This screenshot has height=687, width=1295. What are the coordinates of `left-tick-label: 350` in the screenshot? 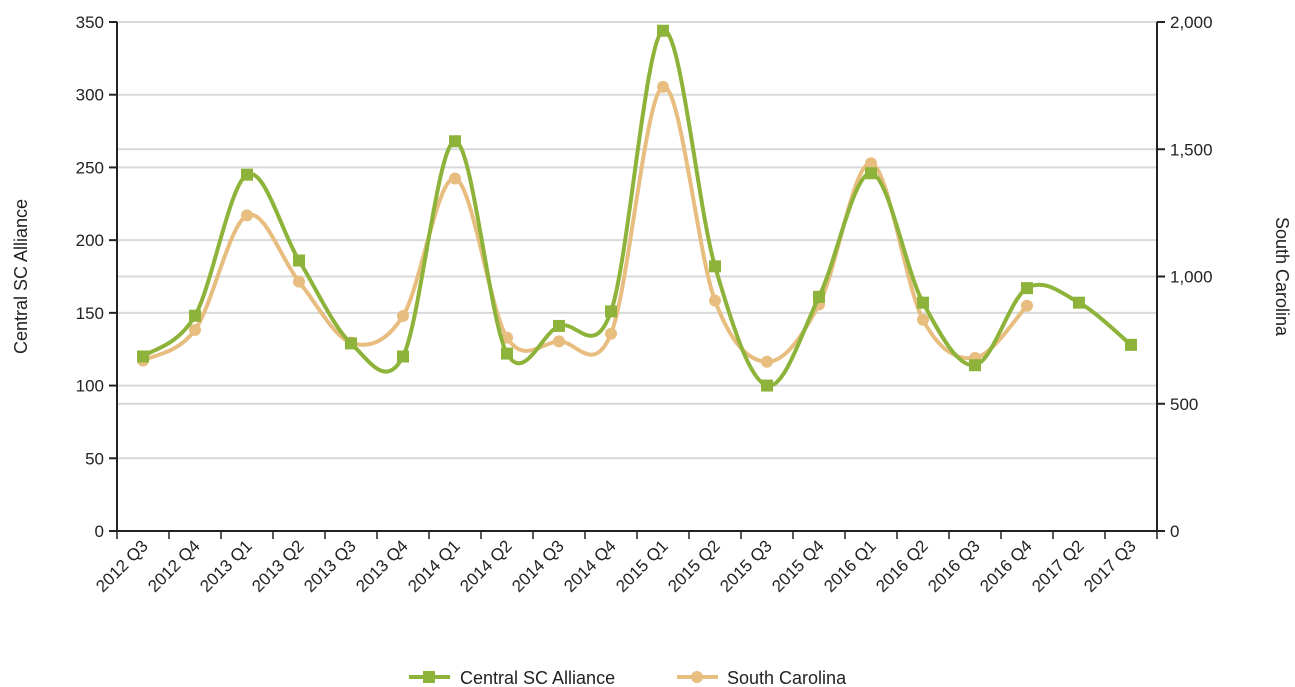 It's located at (90, 22).